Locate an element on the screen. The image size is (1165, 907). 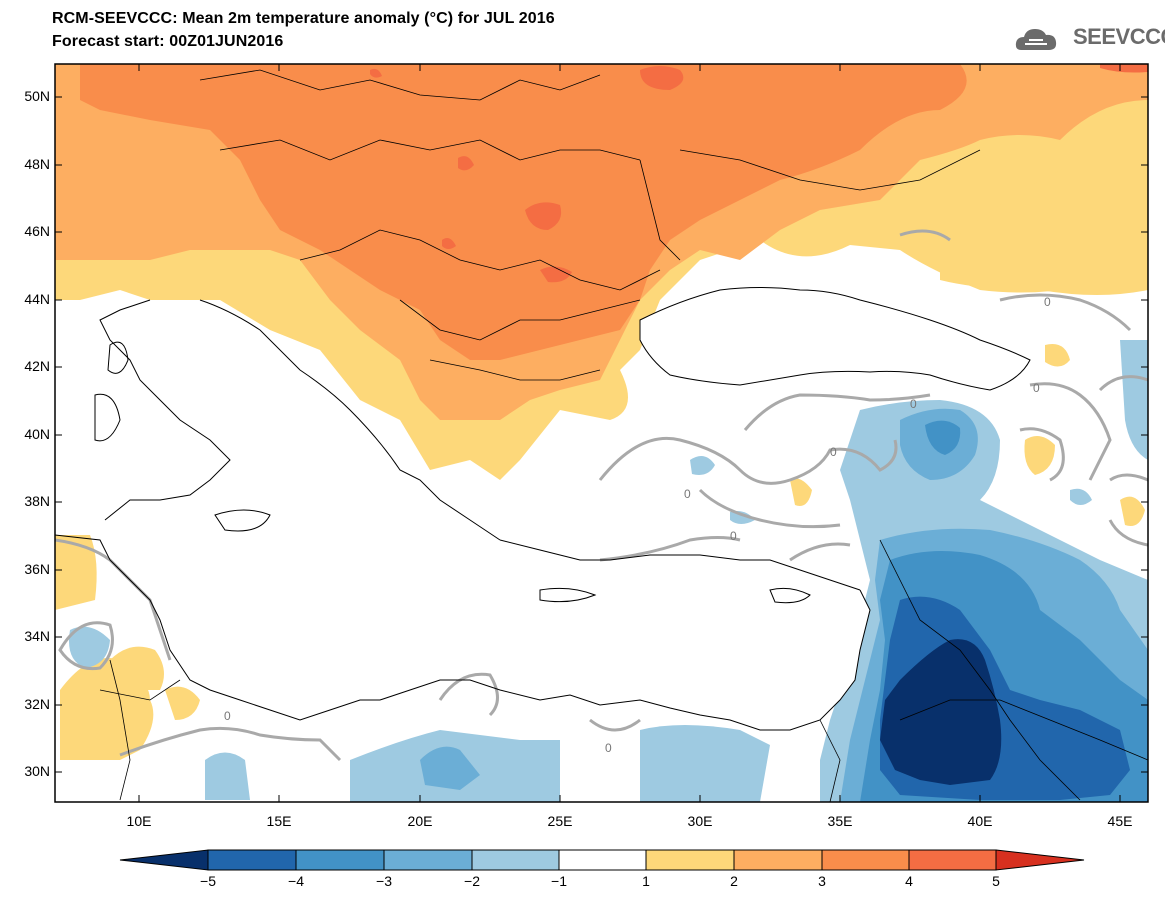
colorbar-label: 2 is located at coordinates (734, 881).